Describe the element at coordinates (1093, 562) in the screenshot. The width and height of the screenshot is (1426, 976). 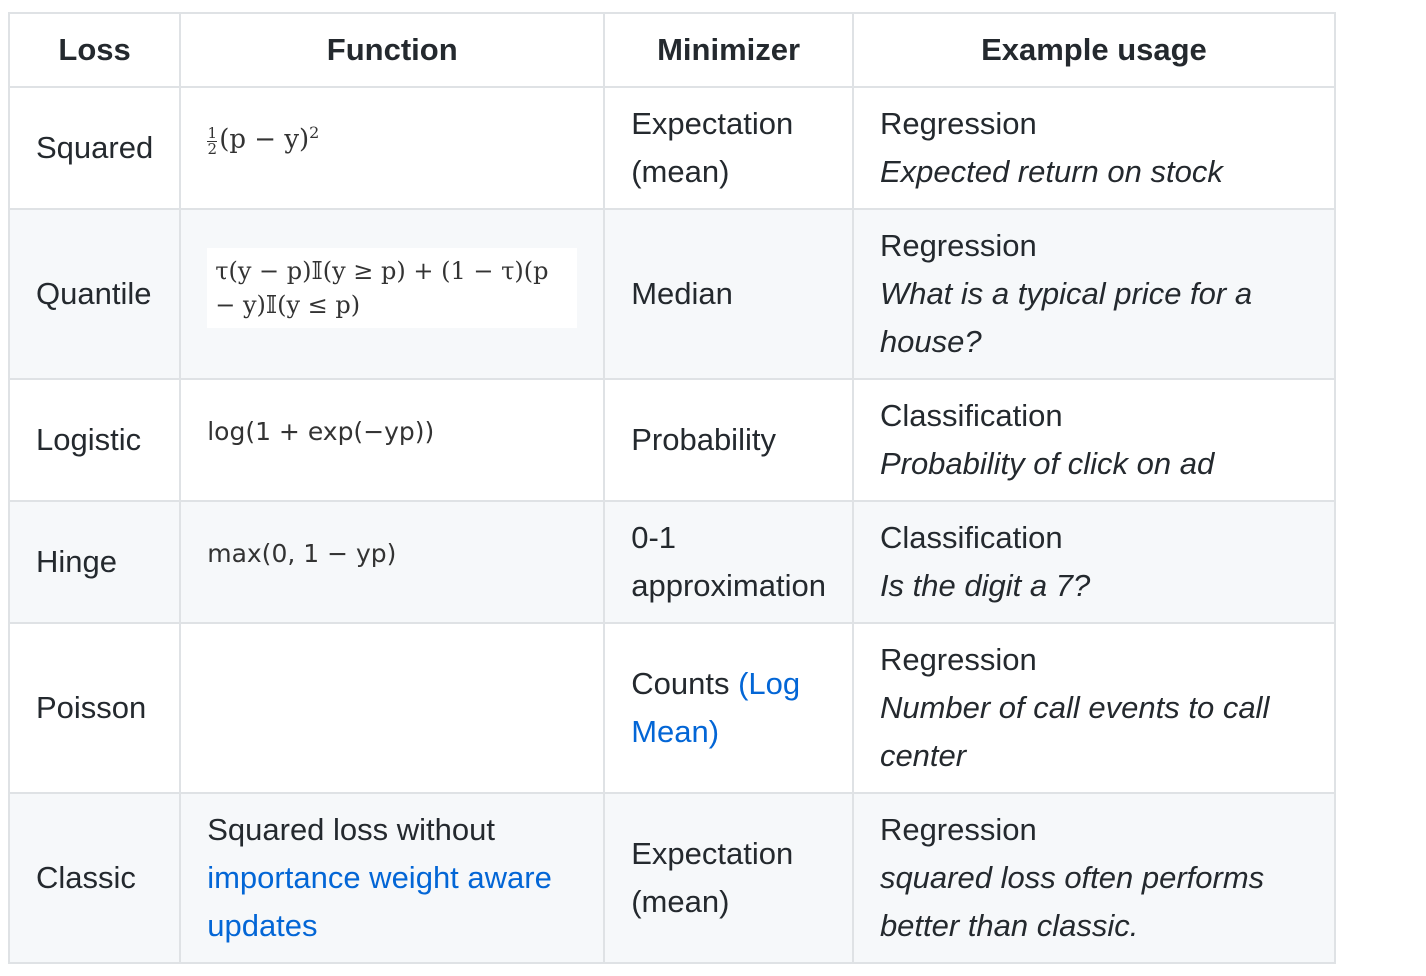
I see `example-usage: Classification Is the digit a 7?` at that location.